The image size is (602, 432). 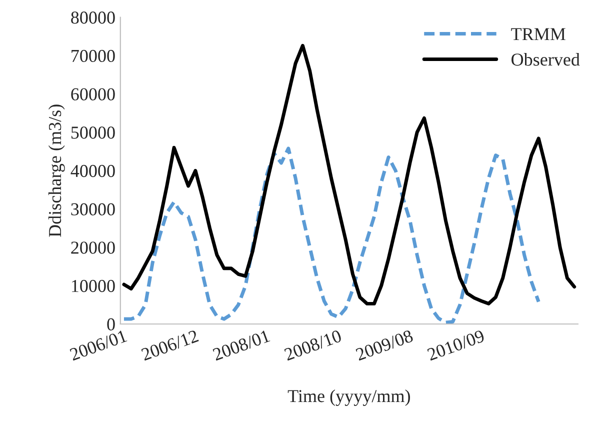 What do you see at coordinates (93, 56) in the screenshot?
I see `y-tick-label: 70000` at bounding box center [93, 56].